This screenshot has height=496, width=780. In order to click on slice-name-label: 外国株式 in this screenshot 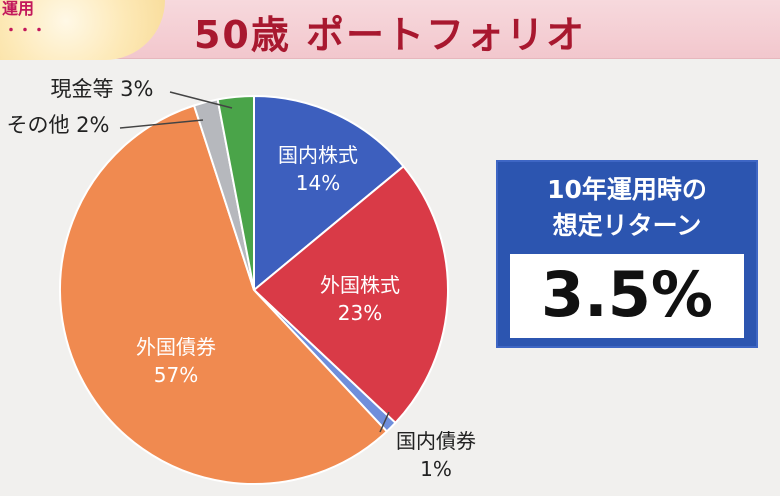, I will do `click(360, 285)`.